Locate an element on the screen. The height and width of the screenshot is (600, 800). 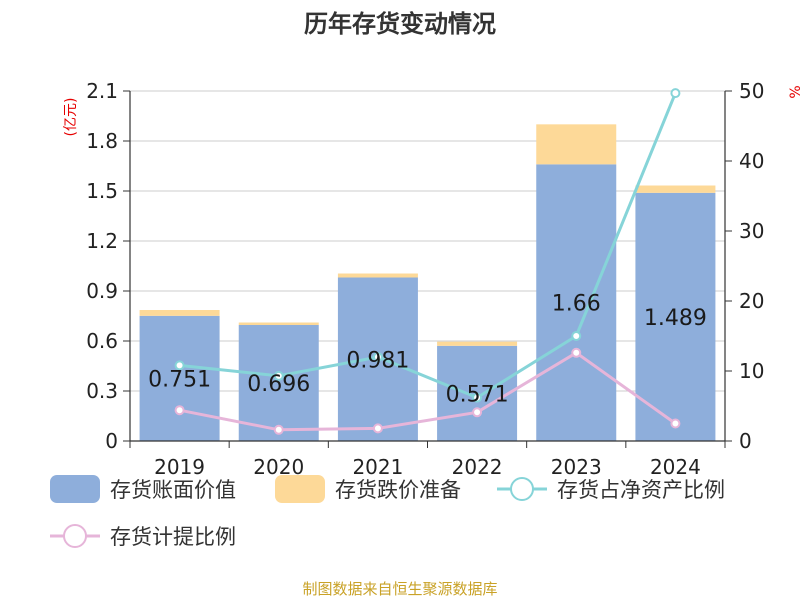
legend-label: 存货计提比例 is located at coordinates (173, 537).